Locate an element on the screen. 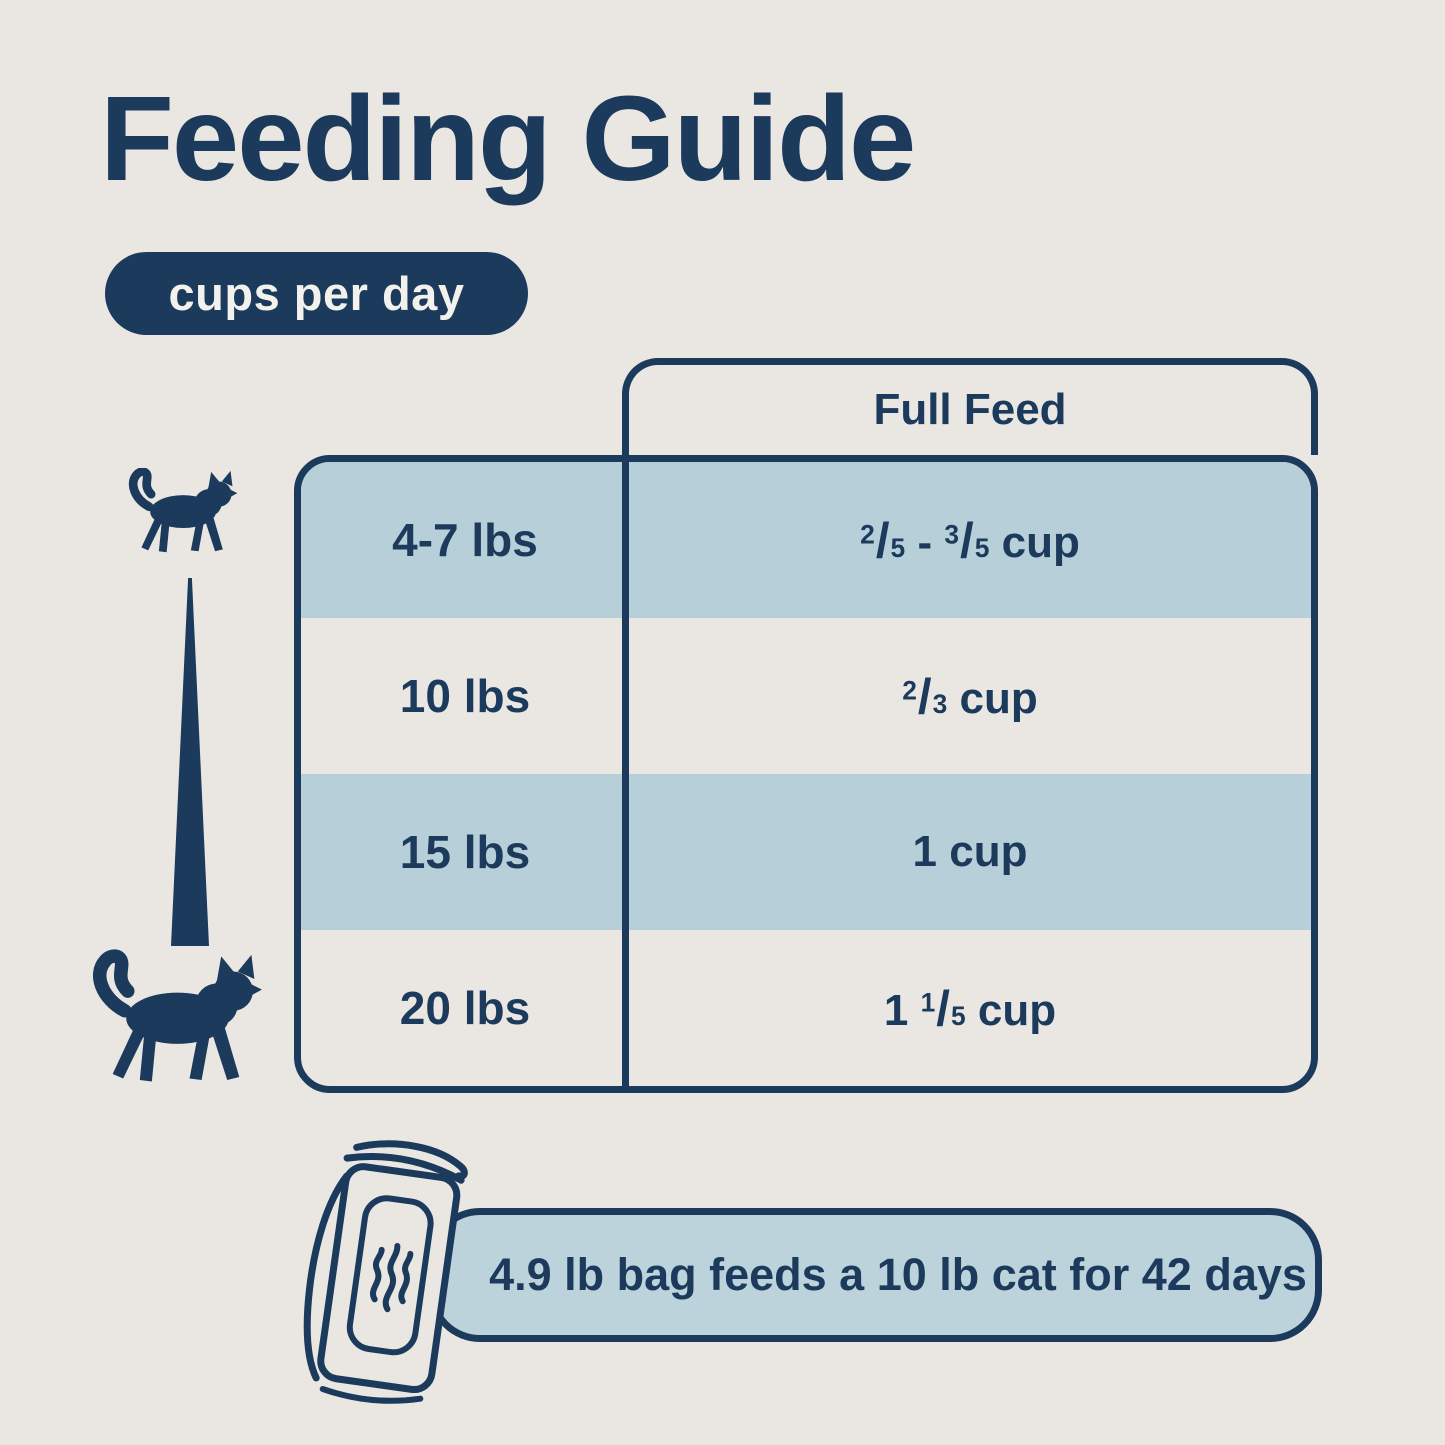  weight-label: 4-7 lbs is located at coordinates (465, 540).